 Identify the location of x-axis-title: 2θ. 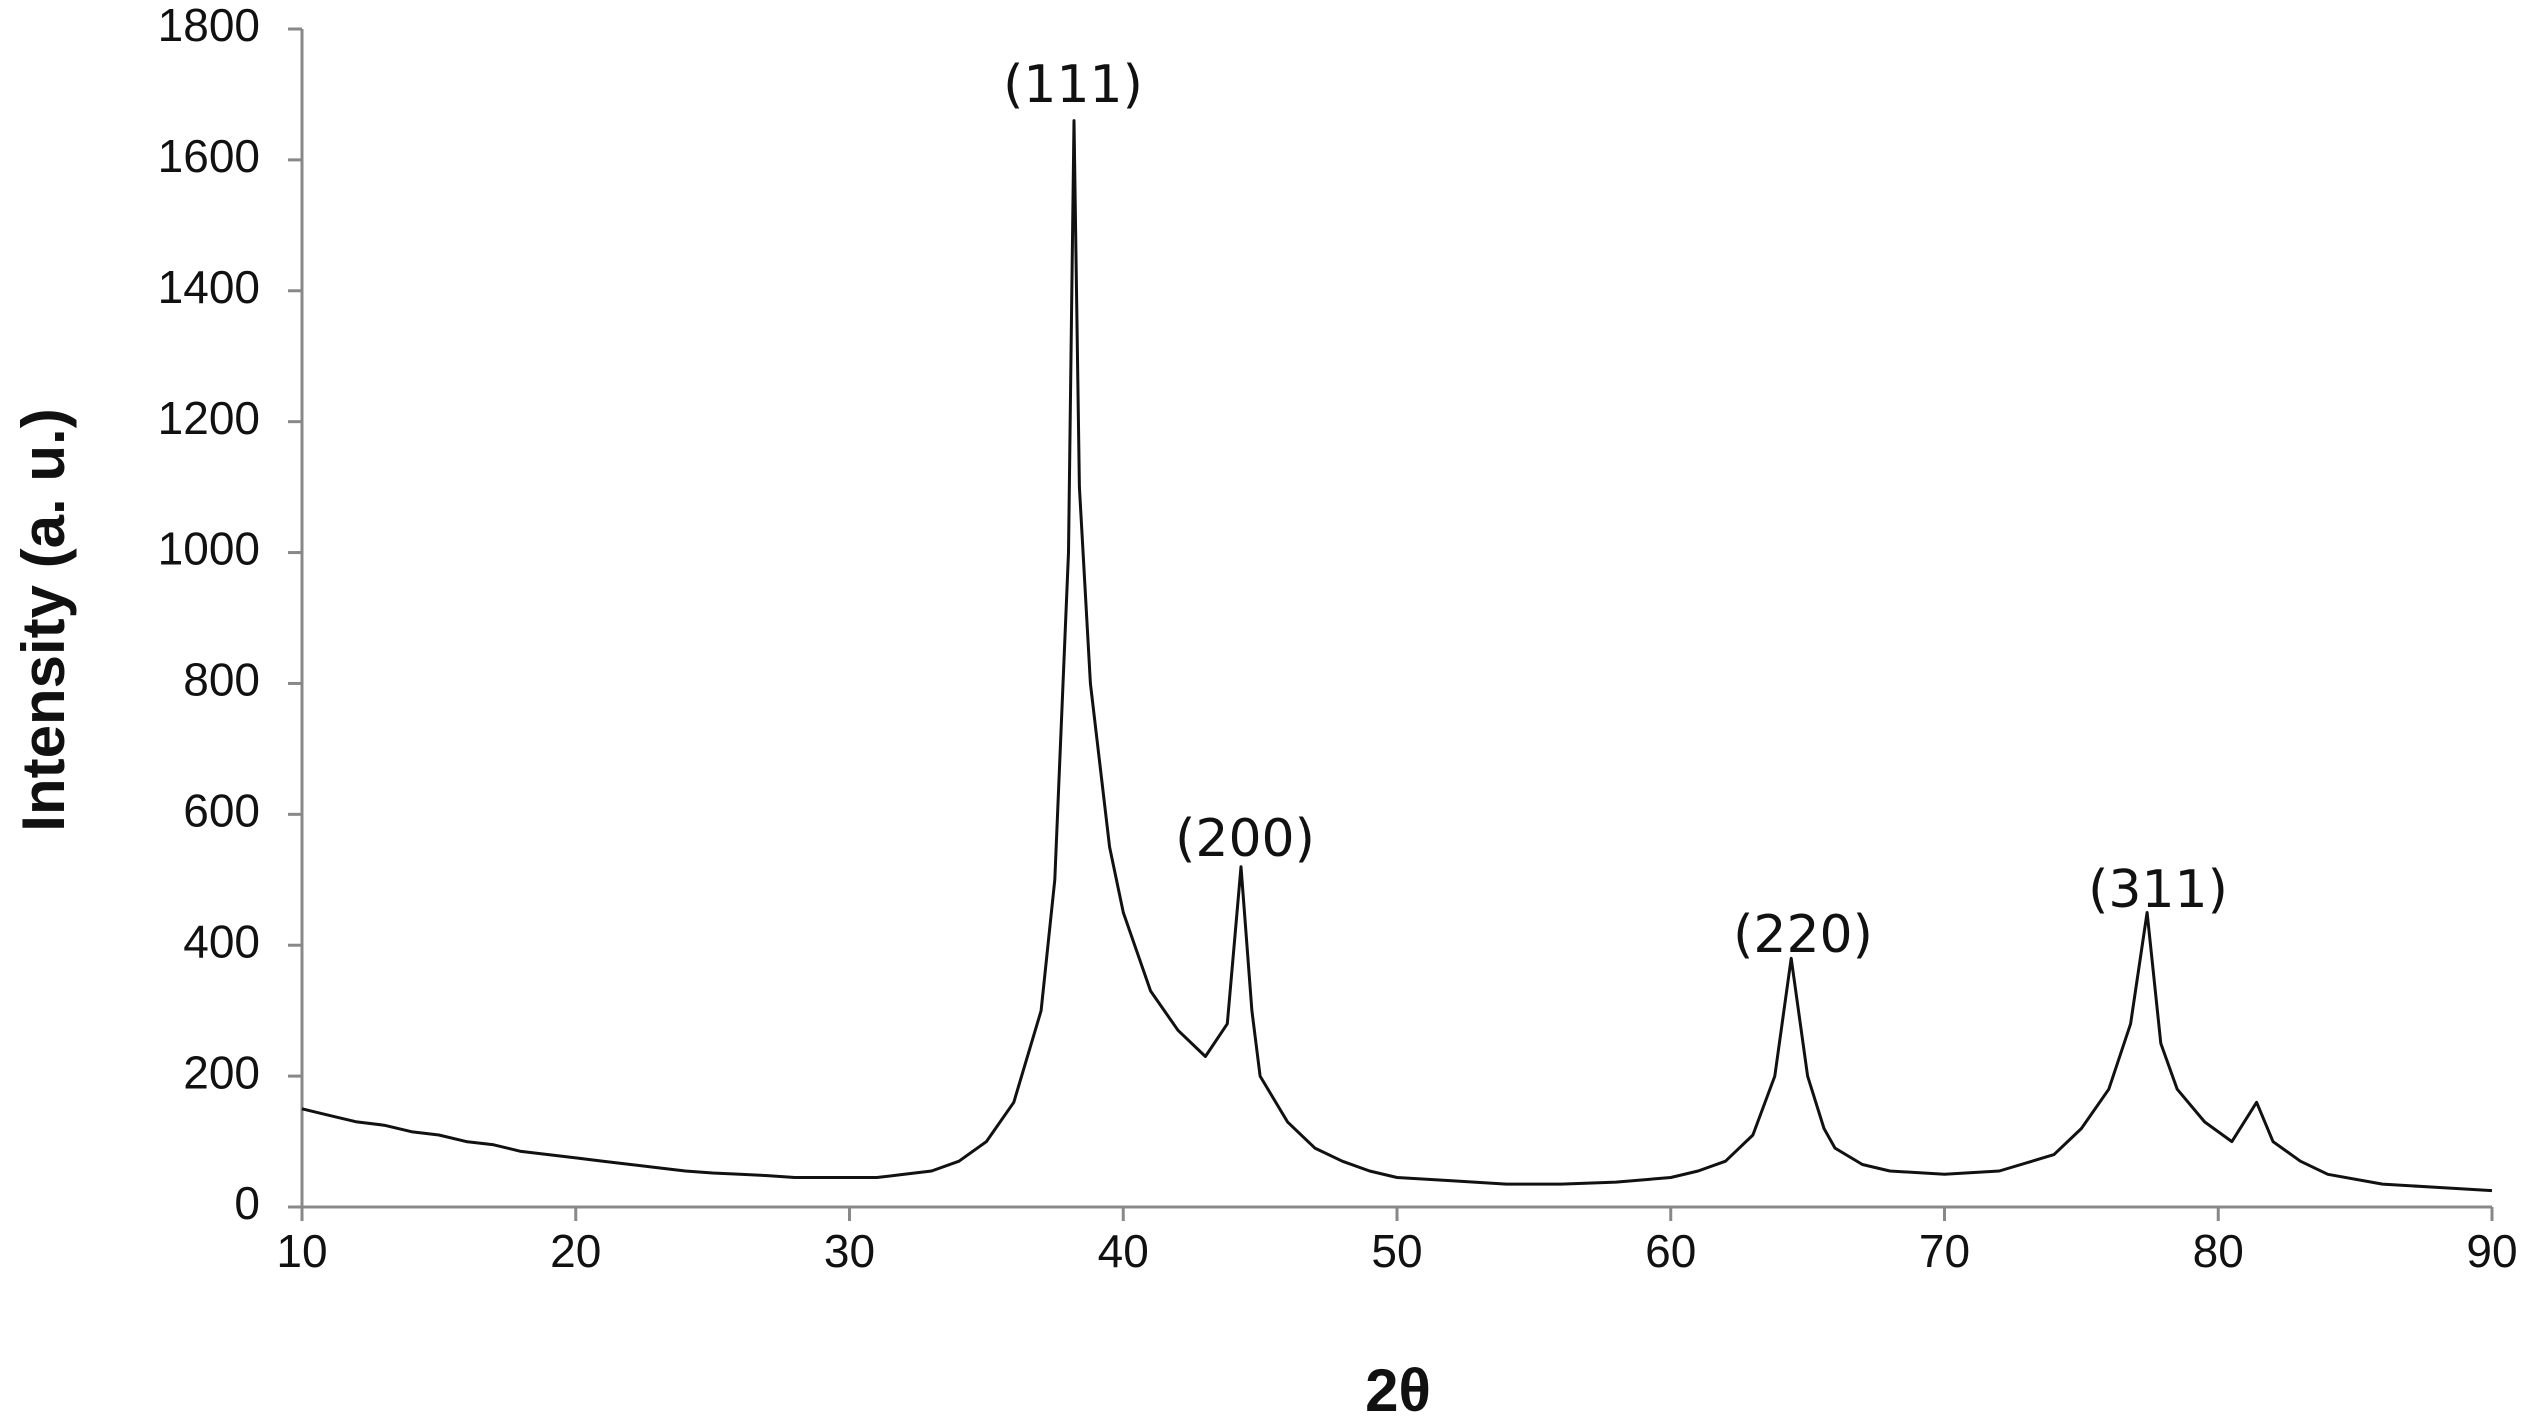
(1398, 1390).